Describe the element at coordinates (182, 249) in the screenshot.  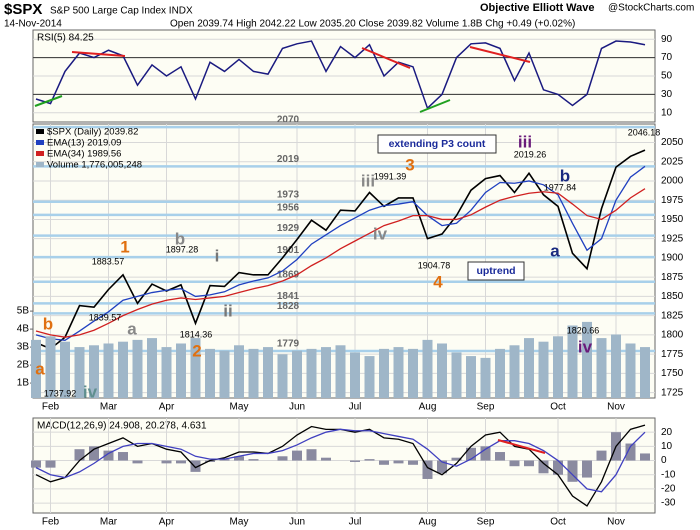
I see `annotation: 1897.28` at that location.